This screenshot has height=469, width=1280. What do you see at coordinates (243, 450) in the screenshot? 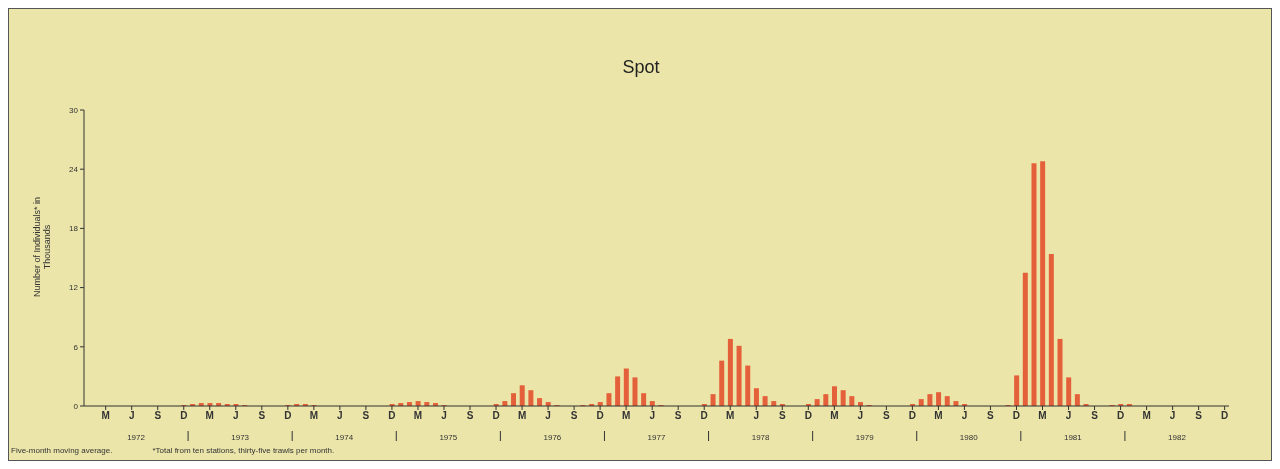
I see `text: *Total from ten stations, thirty-five trawls per month.` at bounding box center [243, 450].